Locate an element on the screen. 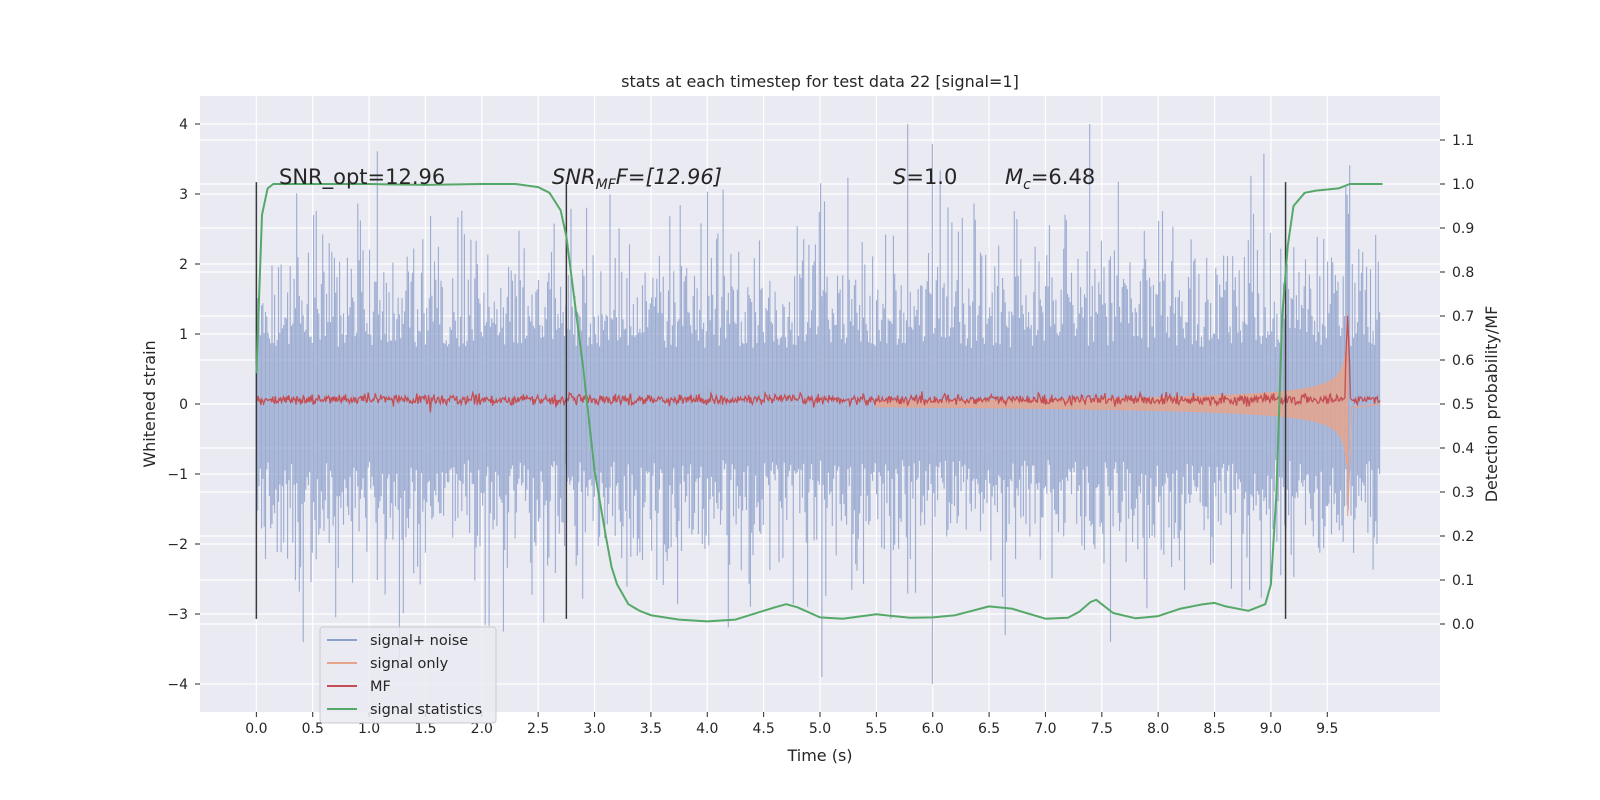 Image resolution: width=1600 pixels, height=800 pixels. legend-label-signal-only: signal only is located at coordinates (409, 664).